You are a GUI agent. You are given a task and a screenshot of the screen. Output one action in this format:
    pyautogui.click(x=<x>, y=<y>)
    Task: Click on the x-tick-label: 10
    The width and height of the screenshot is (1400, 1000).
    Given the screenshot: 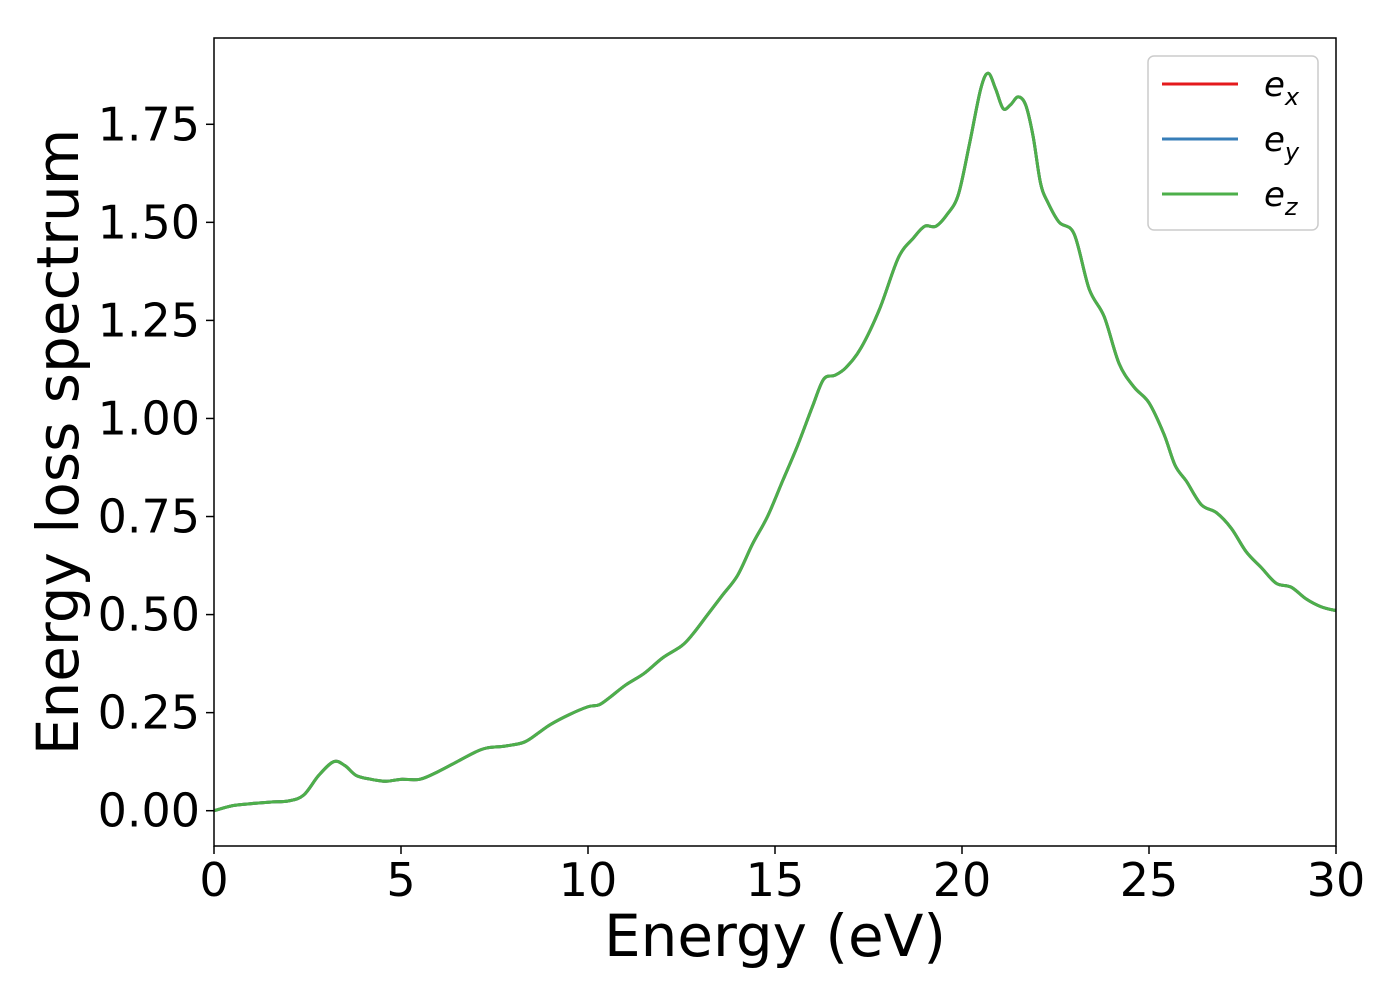 What is the action you would take?
    pyautogui.click(x=588, y=880)
    